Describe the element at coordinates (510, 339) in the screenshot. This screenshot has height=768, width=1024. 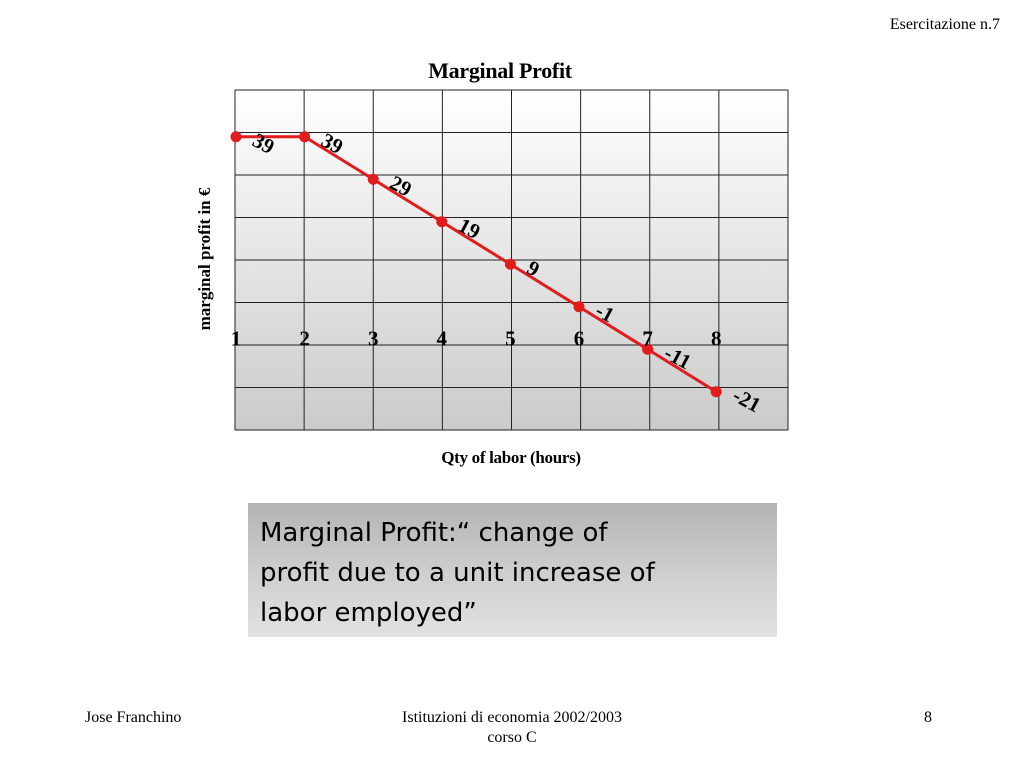
I see `x-tick-label: 5` at that location.